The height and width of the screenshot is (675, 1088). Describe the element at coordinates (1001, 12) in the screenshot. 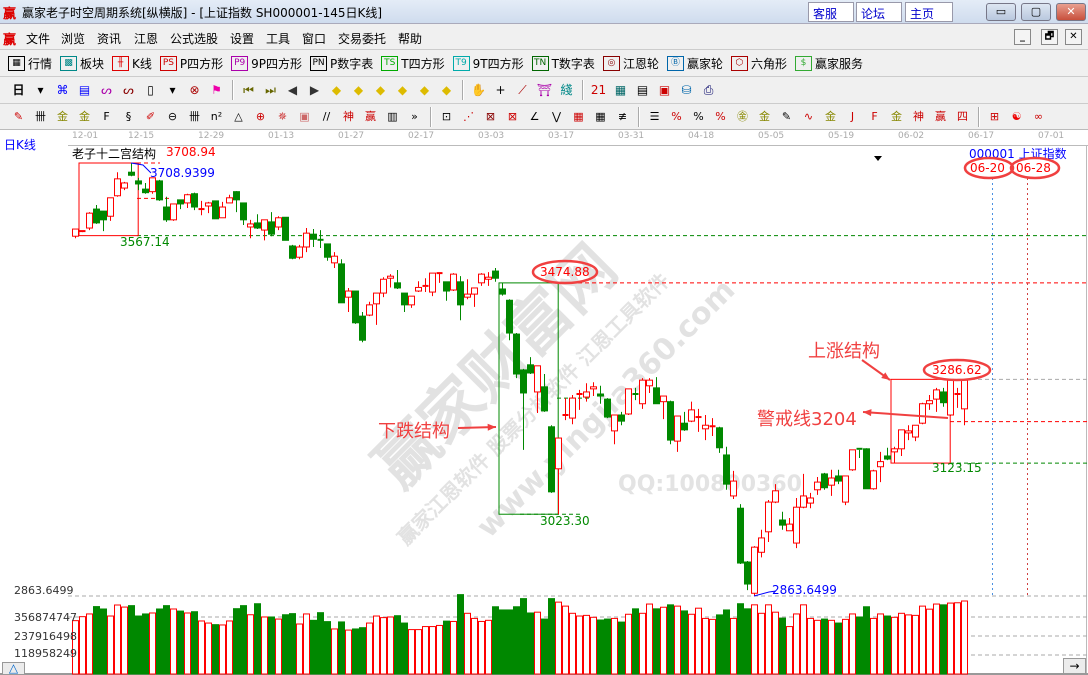

I see `minimize-button: ▭` at that location.